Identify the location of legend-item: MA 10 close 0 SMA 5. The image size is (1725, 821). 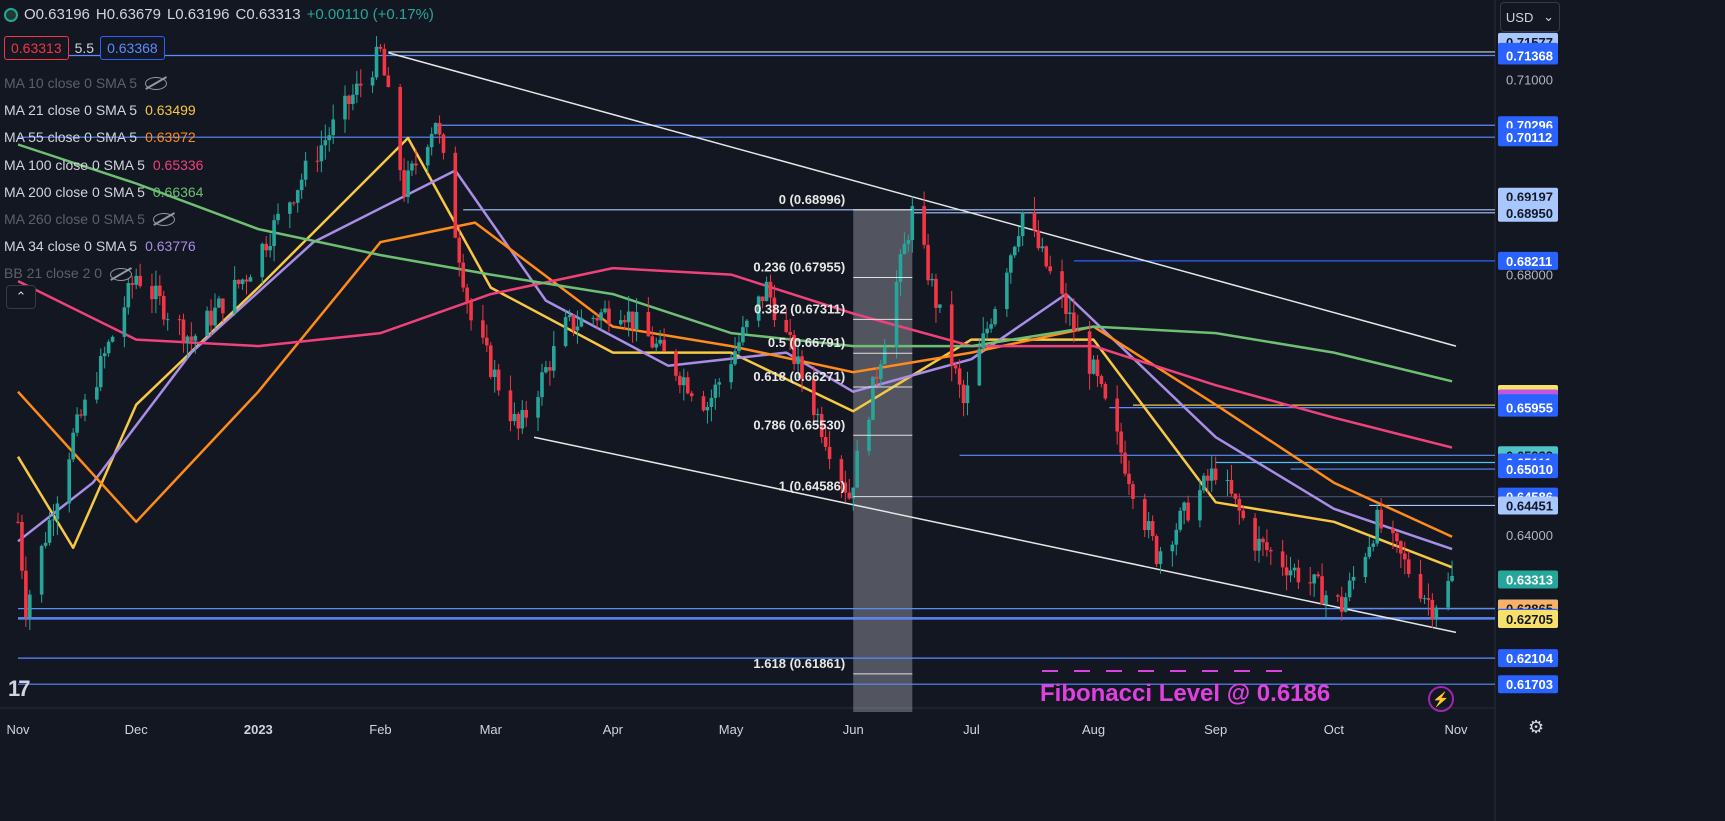
(103, 83).